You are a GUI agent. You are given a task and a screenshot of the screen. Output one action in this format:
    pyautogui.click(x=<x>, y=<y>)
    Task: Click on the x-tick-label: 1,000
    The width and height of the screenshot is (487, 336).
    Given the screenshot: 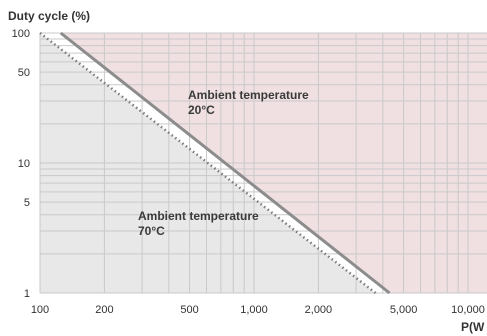 What is the action you would take?
    pyautogui.click(x=254, y=310)
    